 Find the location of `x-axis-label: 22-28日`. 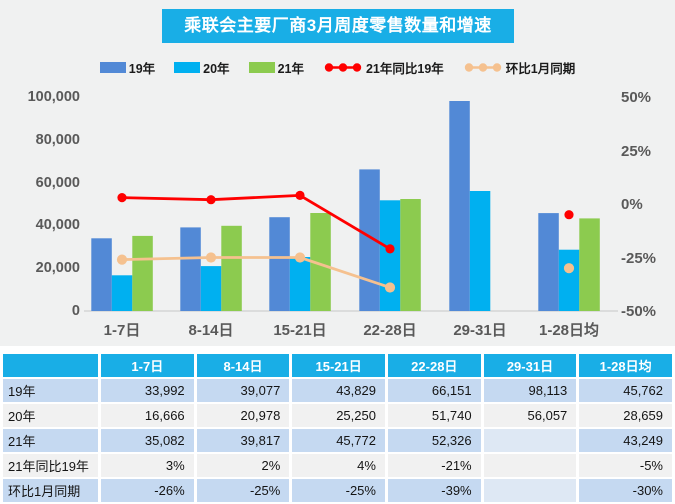

x-axis-label: 22-28日 is located at coordinates (390, 330).